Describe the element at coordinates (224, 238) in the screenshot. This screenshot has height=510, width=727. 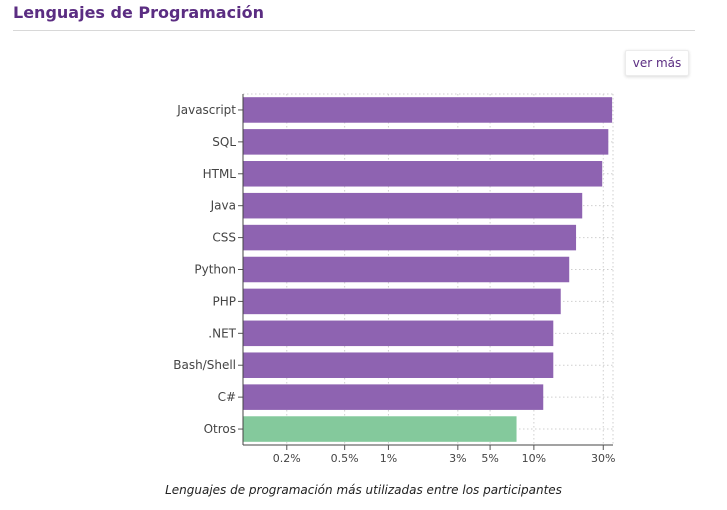
I see `category-label: CSS` at that location.